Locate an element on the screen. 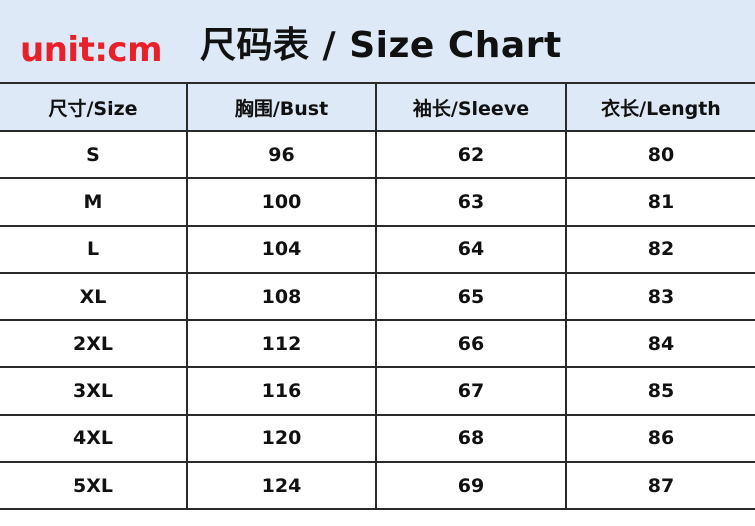 The height and width of the screenshot is (526, 755). cell-size: 2XL is located at coordinates (94, 344).